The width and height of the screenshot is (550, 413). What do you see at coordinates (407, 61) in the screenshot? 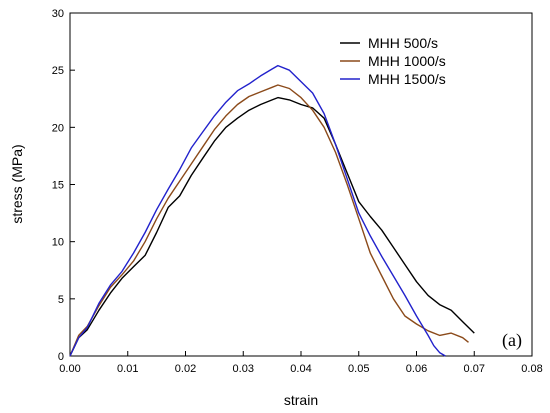
I see `legend-label: MHH 1000/s` at bounding box center [407, 61].